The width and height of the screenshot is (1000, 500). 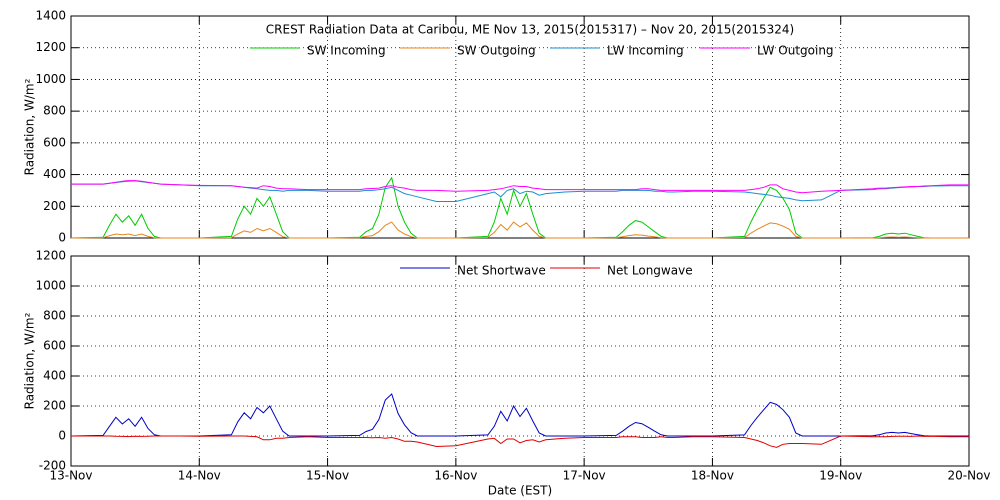 I want to click on y-tick-label: -200, so click(x=52, y=466).